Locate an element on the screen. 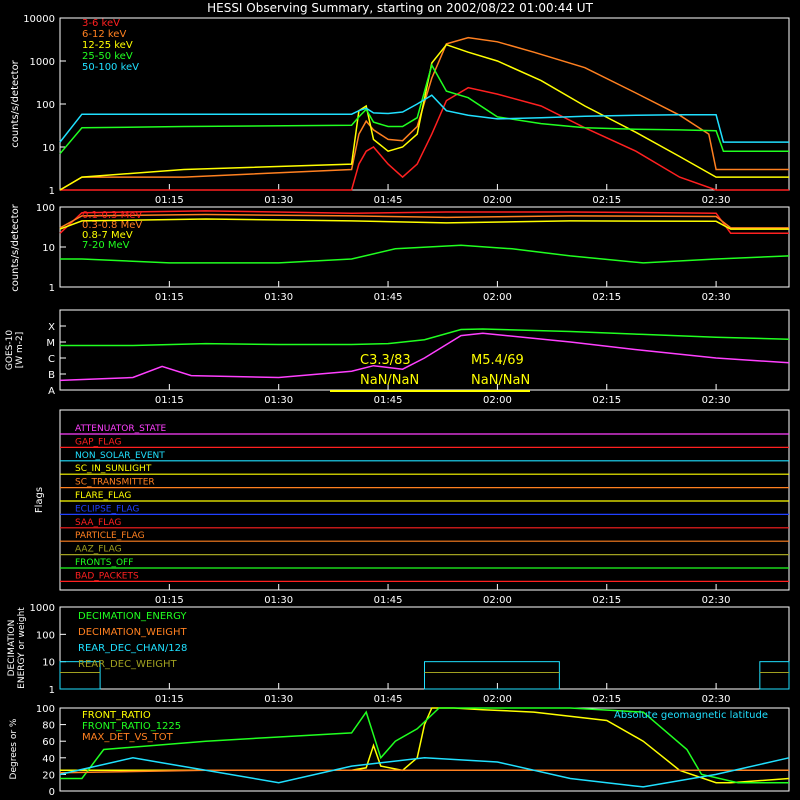  flag-label-1: GAP_FLAG is located at coordinates (98, 442).